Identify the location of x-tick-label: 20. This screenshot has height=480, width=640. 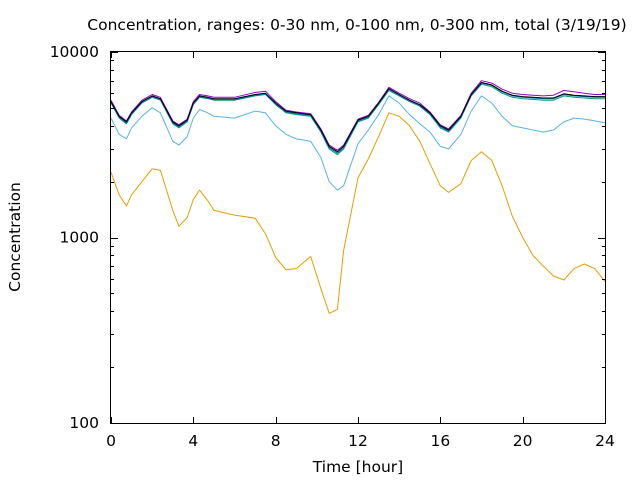
(523, 441).